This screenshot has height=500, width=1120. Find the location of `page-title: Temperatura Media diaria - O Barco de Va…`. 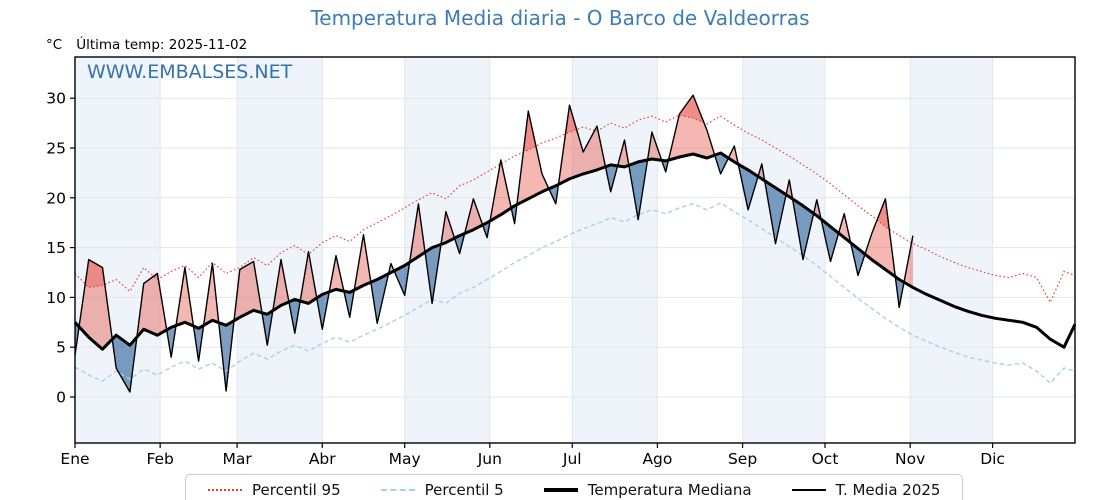

page-title: Temperatura Media diaria - O Barco de Va… is located at coordinates (560, 18).